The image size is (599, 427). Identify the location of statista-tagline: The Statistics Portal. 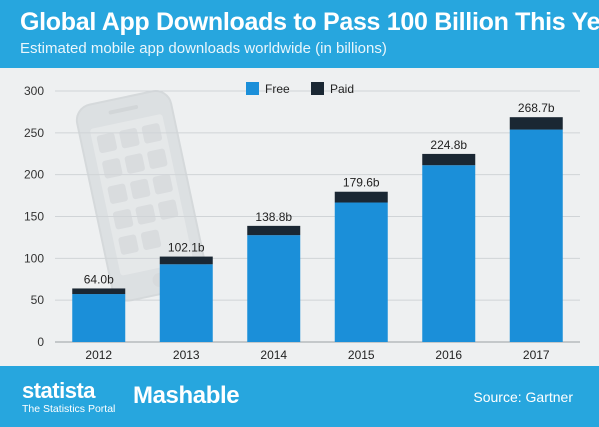
(69, 409).